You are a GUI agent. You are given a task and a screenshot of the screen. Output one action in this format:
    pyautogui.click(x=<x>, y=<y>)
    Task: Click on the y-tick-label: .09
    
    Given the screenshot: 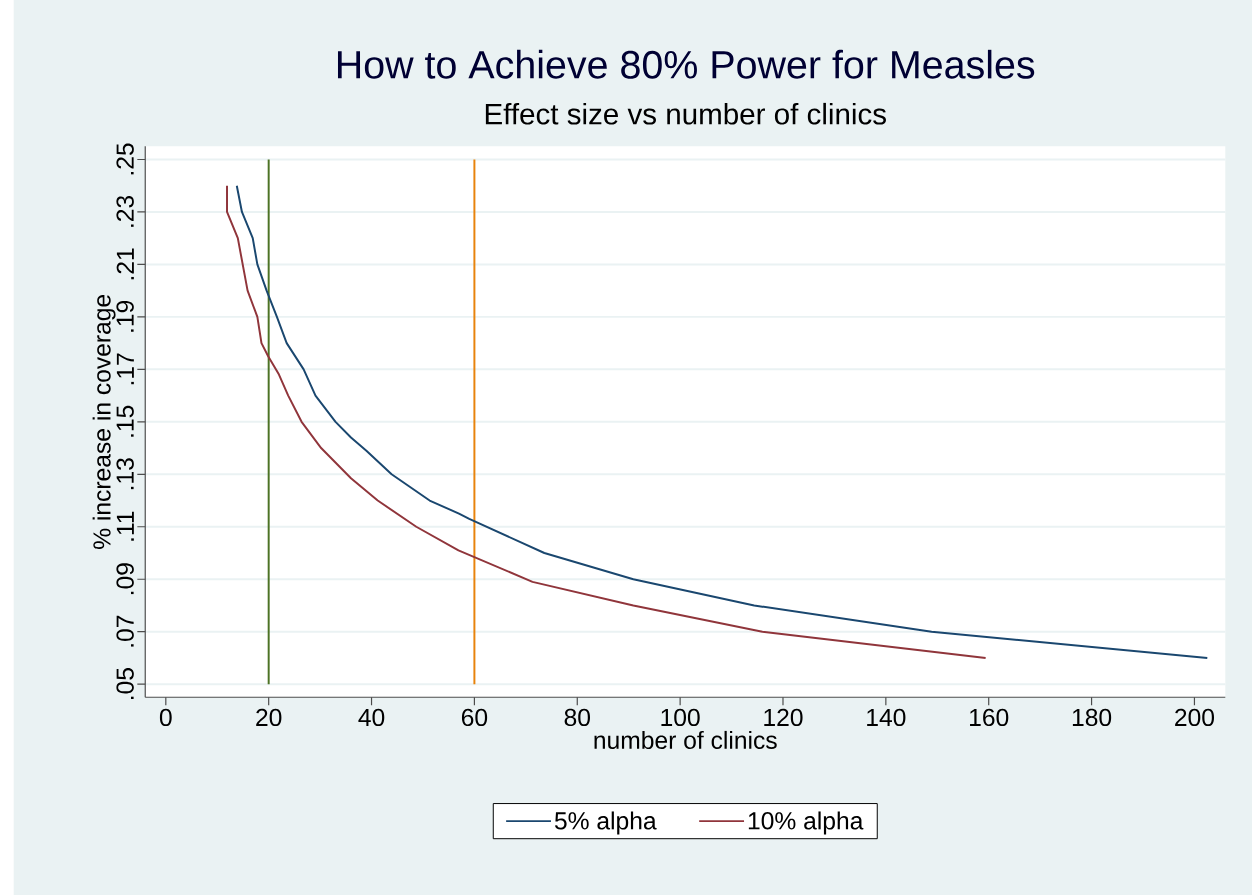 What is the action you would take?
    pyautogui.click(x=125, y=579)
    